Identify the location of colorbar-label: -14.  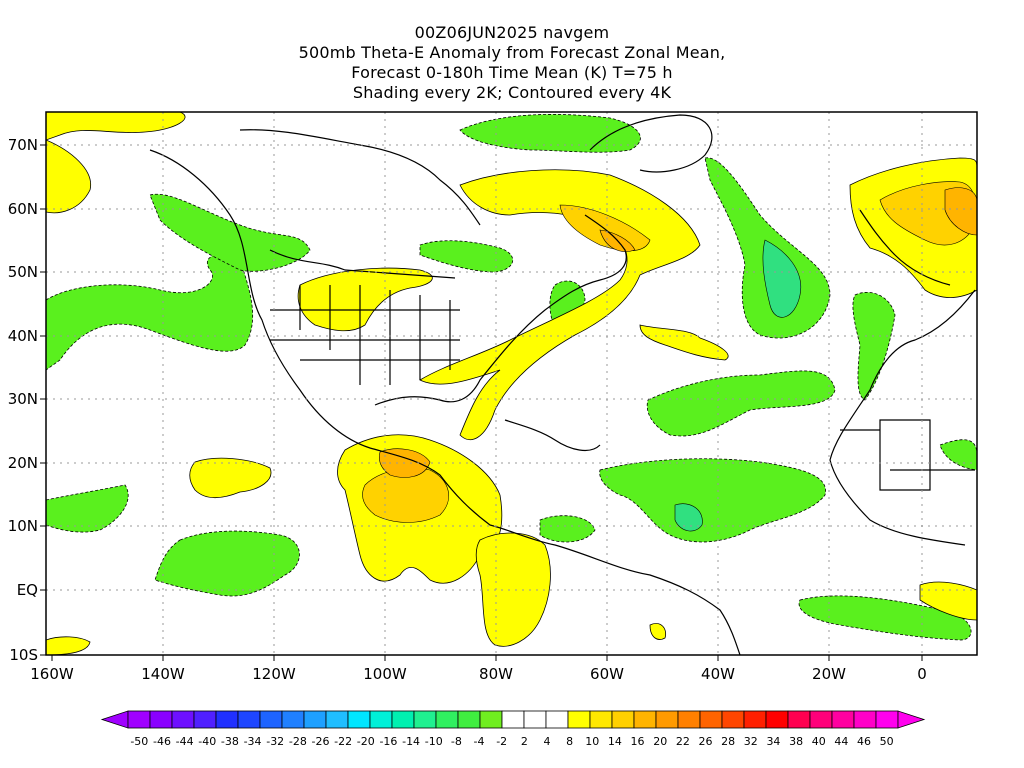
(411, 741).